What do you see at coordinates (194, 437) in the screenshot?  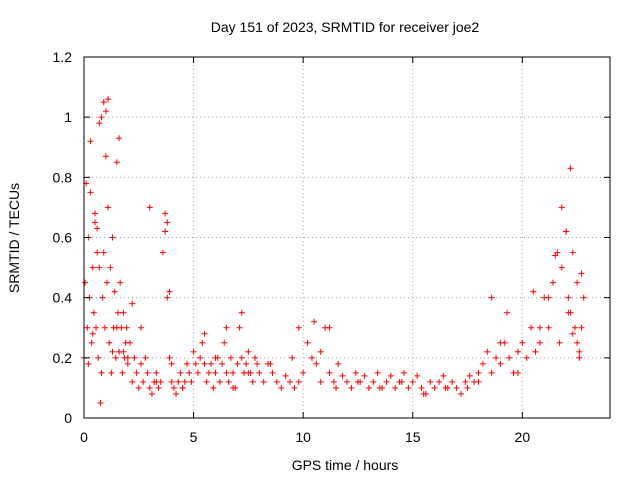 I see `x-tick-label: 5` at bounding box center [194, 437].